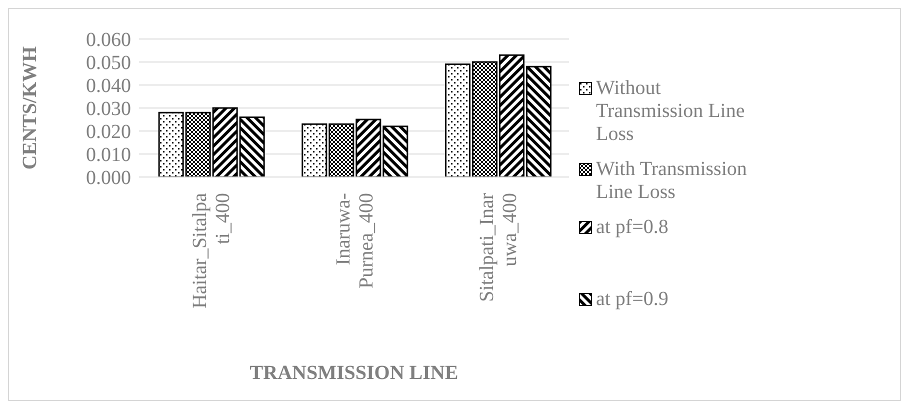  Describe the element at coordinates (108, 63) in the screenshot. I see `y-tick-label: 0.050` at that location.